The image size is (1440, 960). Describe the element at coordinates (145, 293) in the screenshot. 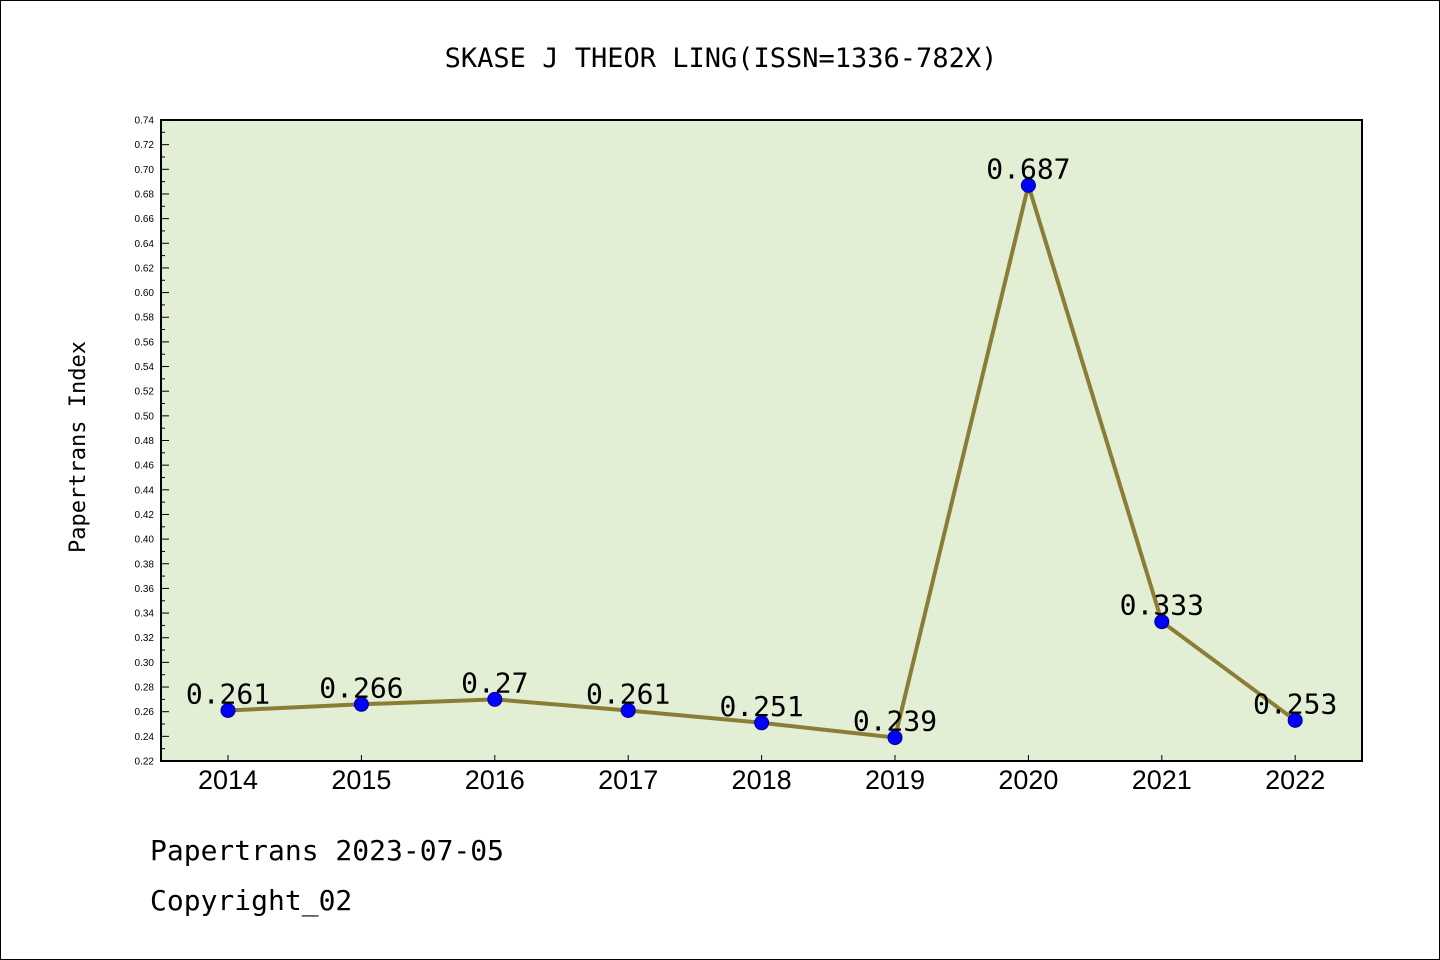

I see `y-tick-label: 0.60` at that location.